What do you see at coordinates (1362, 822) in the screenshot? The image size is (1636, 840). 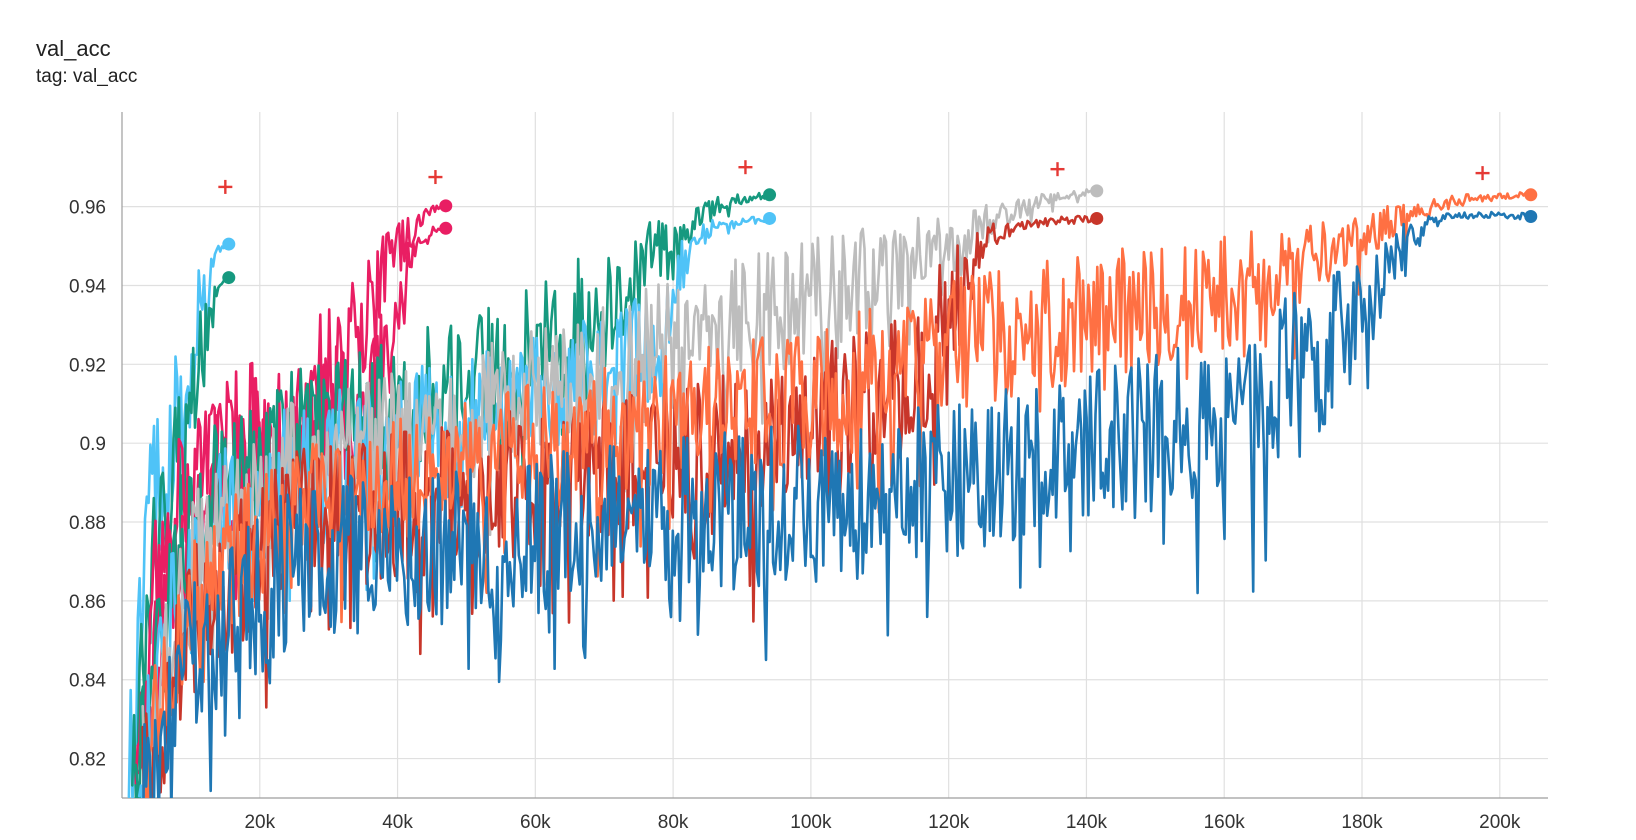 I see `x-tick-label: 180k` at bounding box center [1362, 822].